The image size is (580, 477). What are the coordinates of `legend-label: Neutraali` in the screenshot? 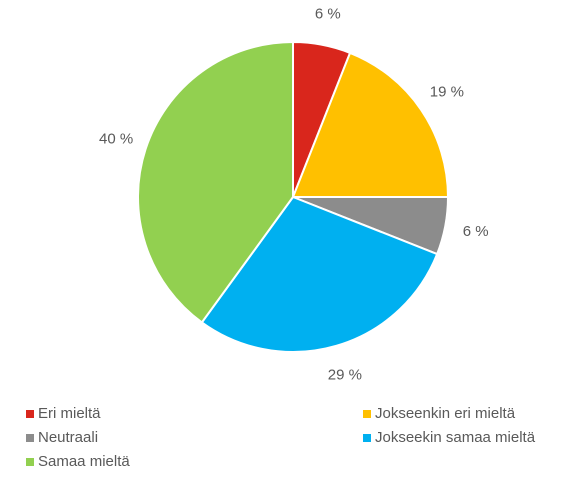 It's located at (68, 437).